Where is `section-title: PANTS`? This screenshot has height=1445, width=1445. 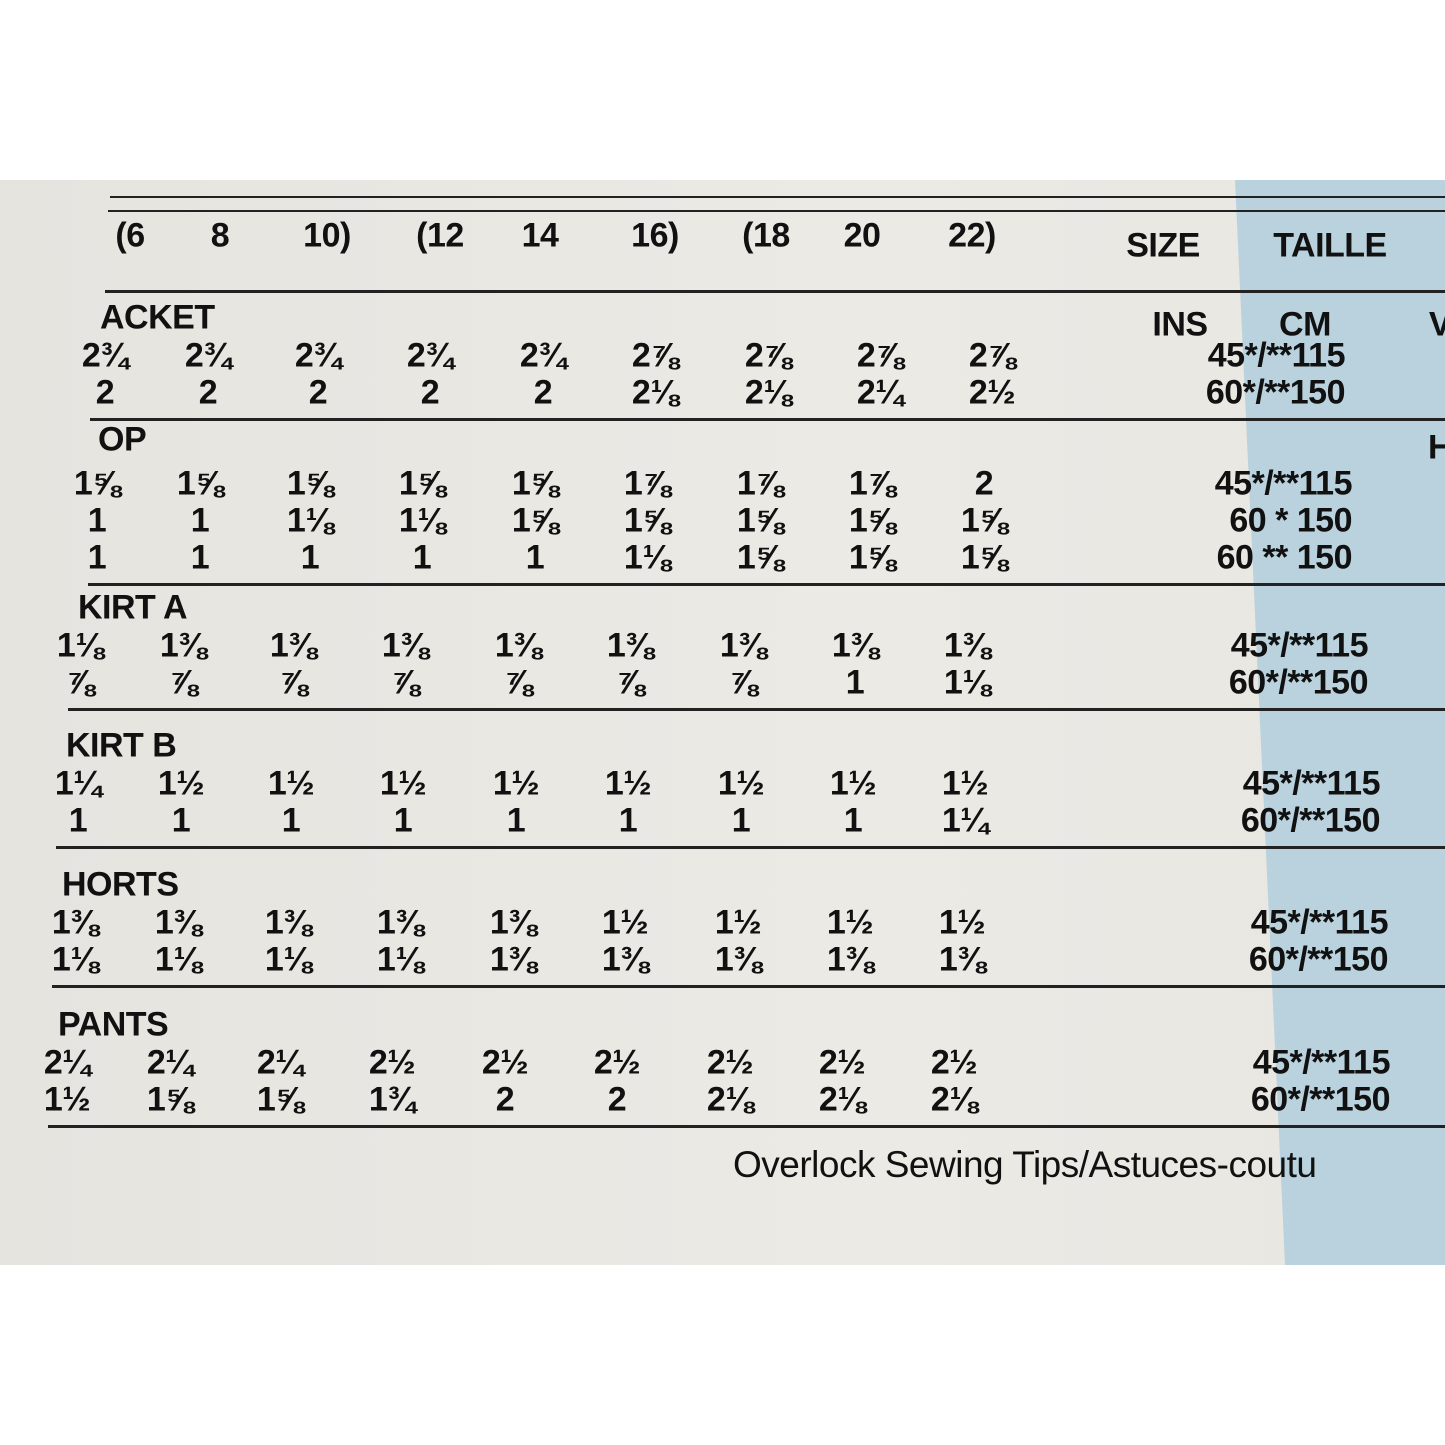 section-title: PANTS is located at coordinates (113, 1024).